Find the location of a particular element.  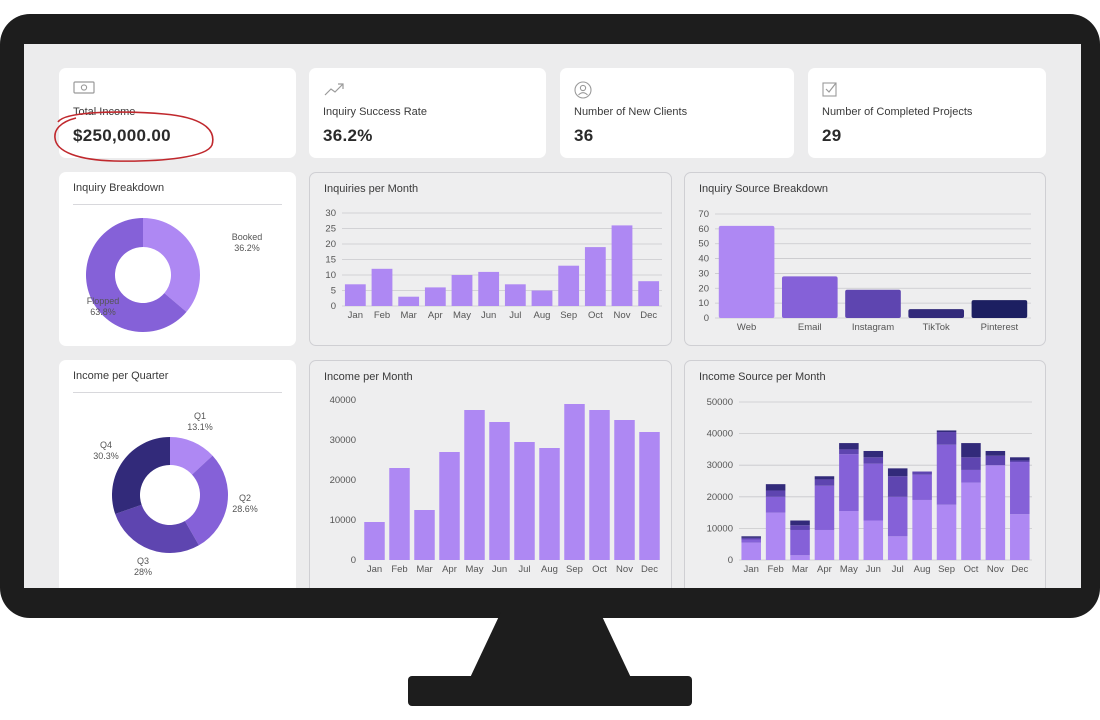

slice-value: 36.2% is located at coordinates (247, 248).